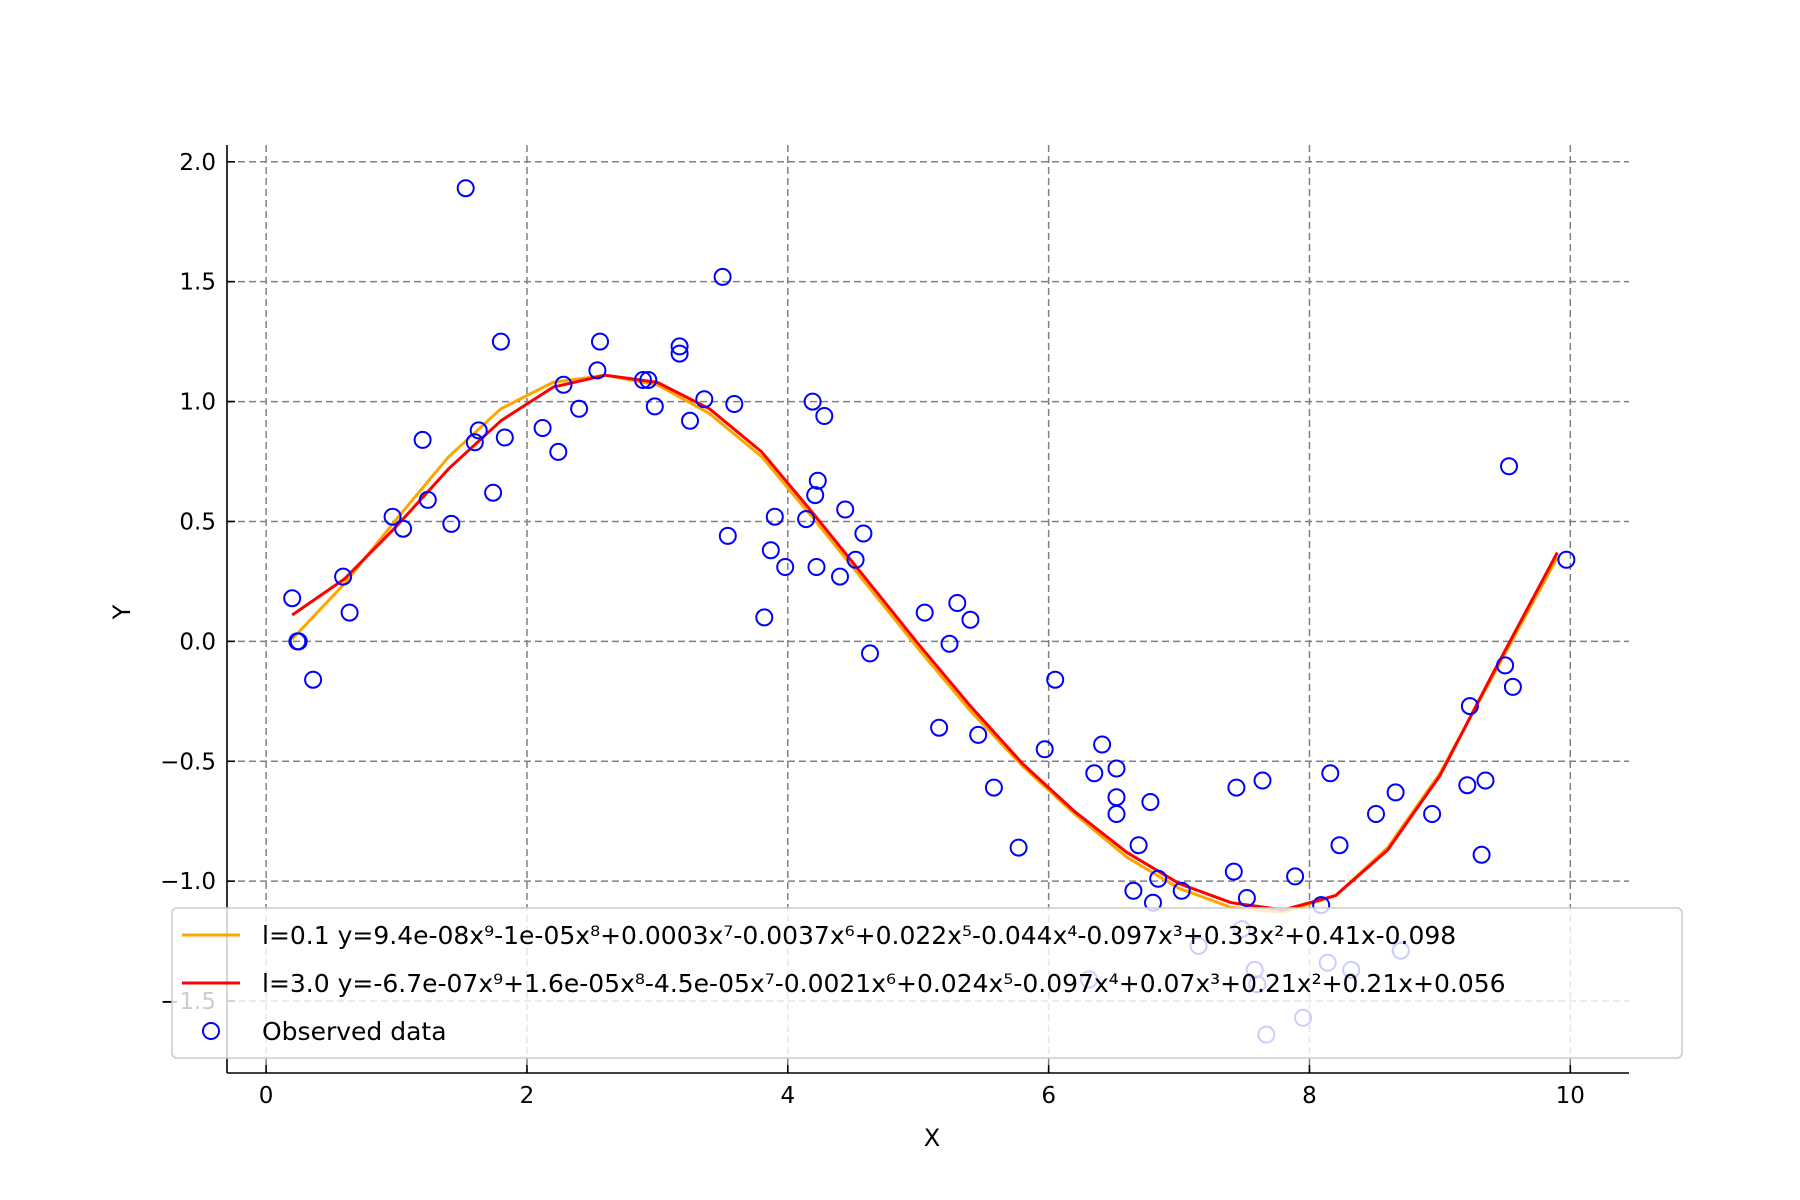 The image size is (1800, 1200). I want to click on y-tick-label: 0.5, so click(197, 522).